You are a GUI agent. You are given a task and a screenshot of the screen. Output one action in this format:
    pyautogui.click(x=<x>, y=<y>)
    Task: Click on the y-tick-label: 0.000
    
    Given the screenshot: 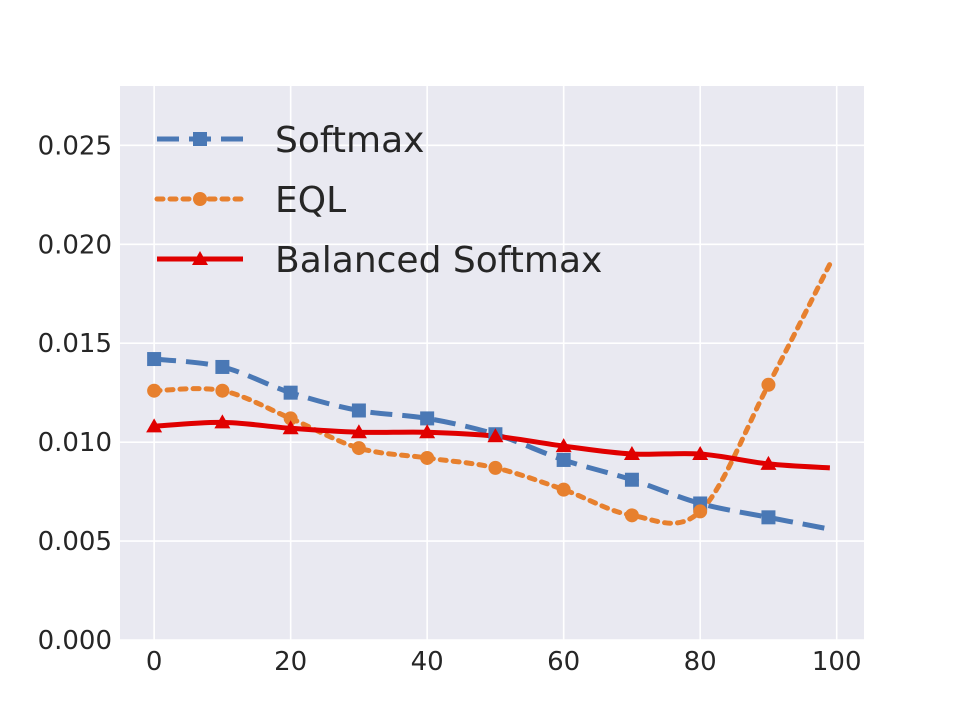 What is the action you would take?
    pyautogui.click(x=75, y=641)
    